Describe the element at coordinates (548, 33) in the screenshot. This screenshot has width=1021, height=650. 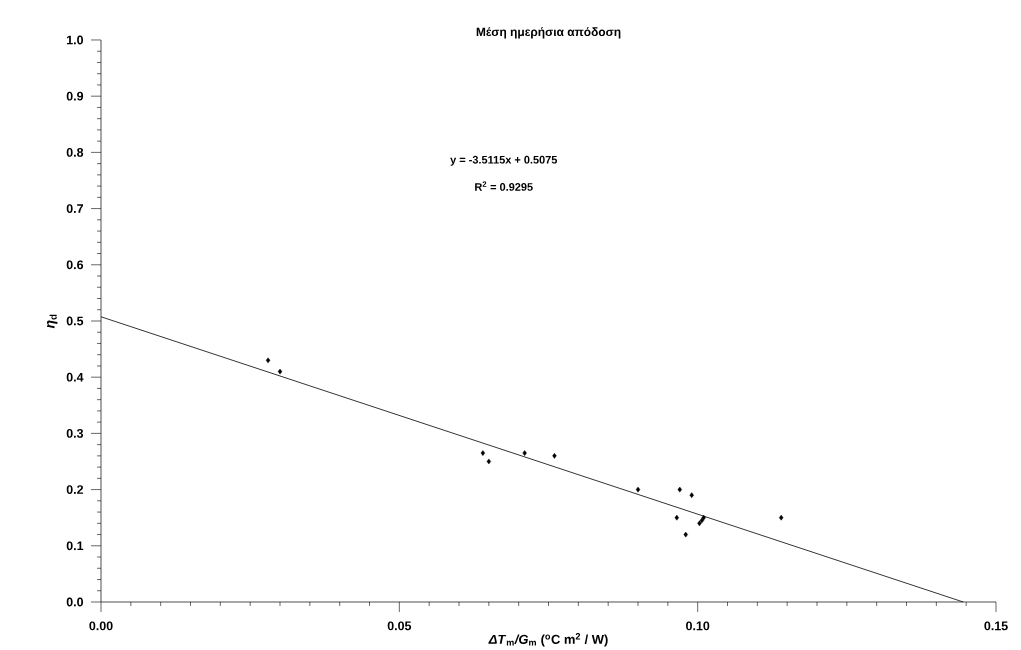
I see `chart-title: Μέση ημερήσια απόδοση` at that location.